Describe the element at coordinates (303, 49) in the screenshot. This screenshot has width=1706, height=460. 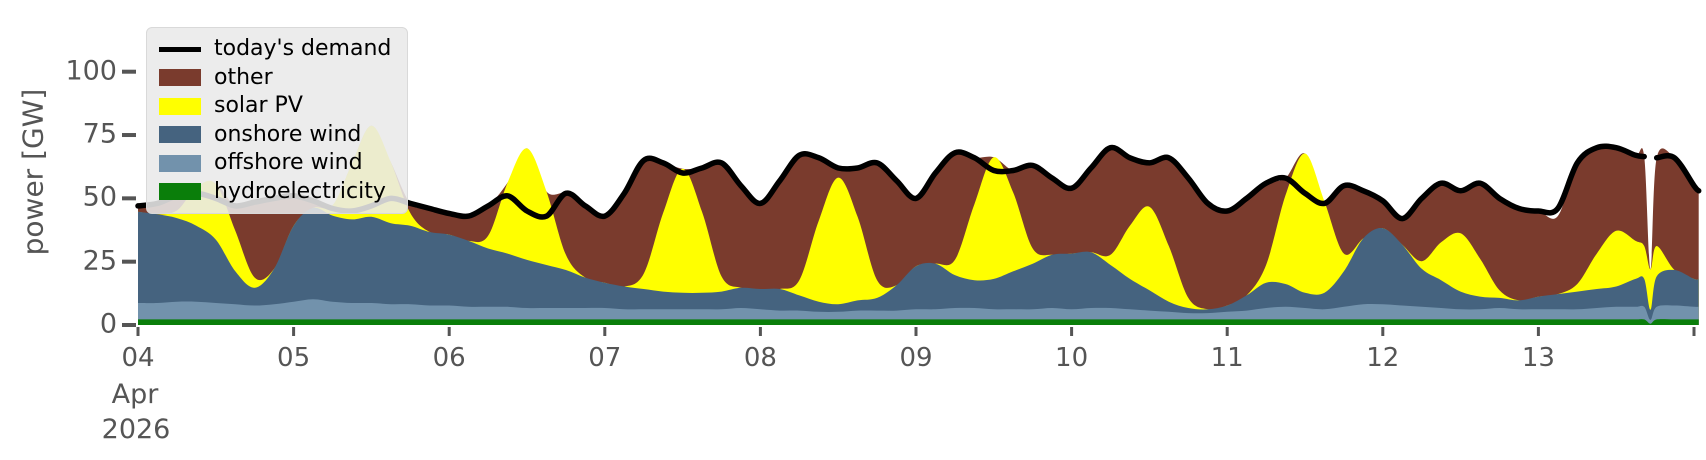
I see `legend-label: today's demand` at that location.